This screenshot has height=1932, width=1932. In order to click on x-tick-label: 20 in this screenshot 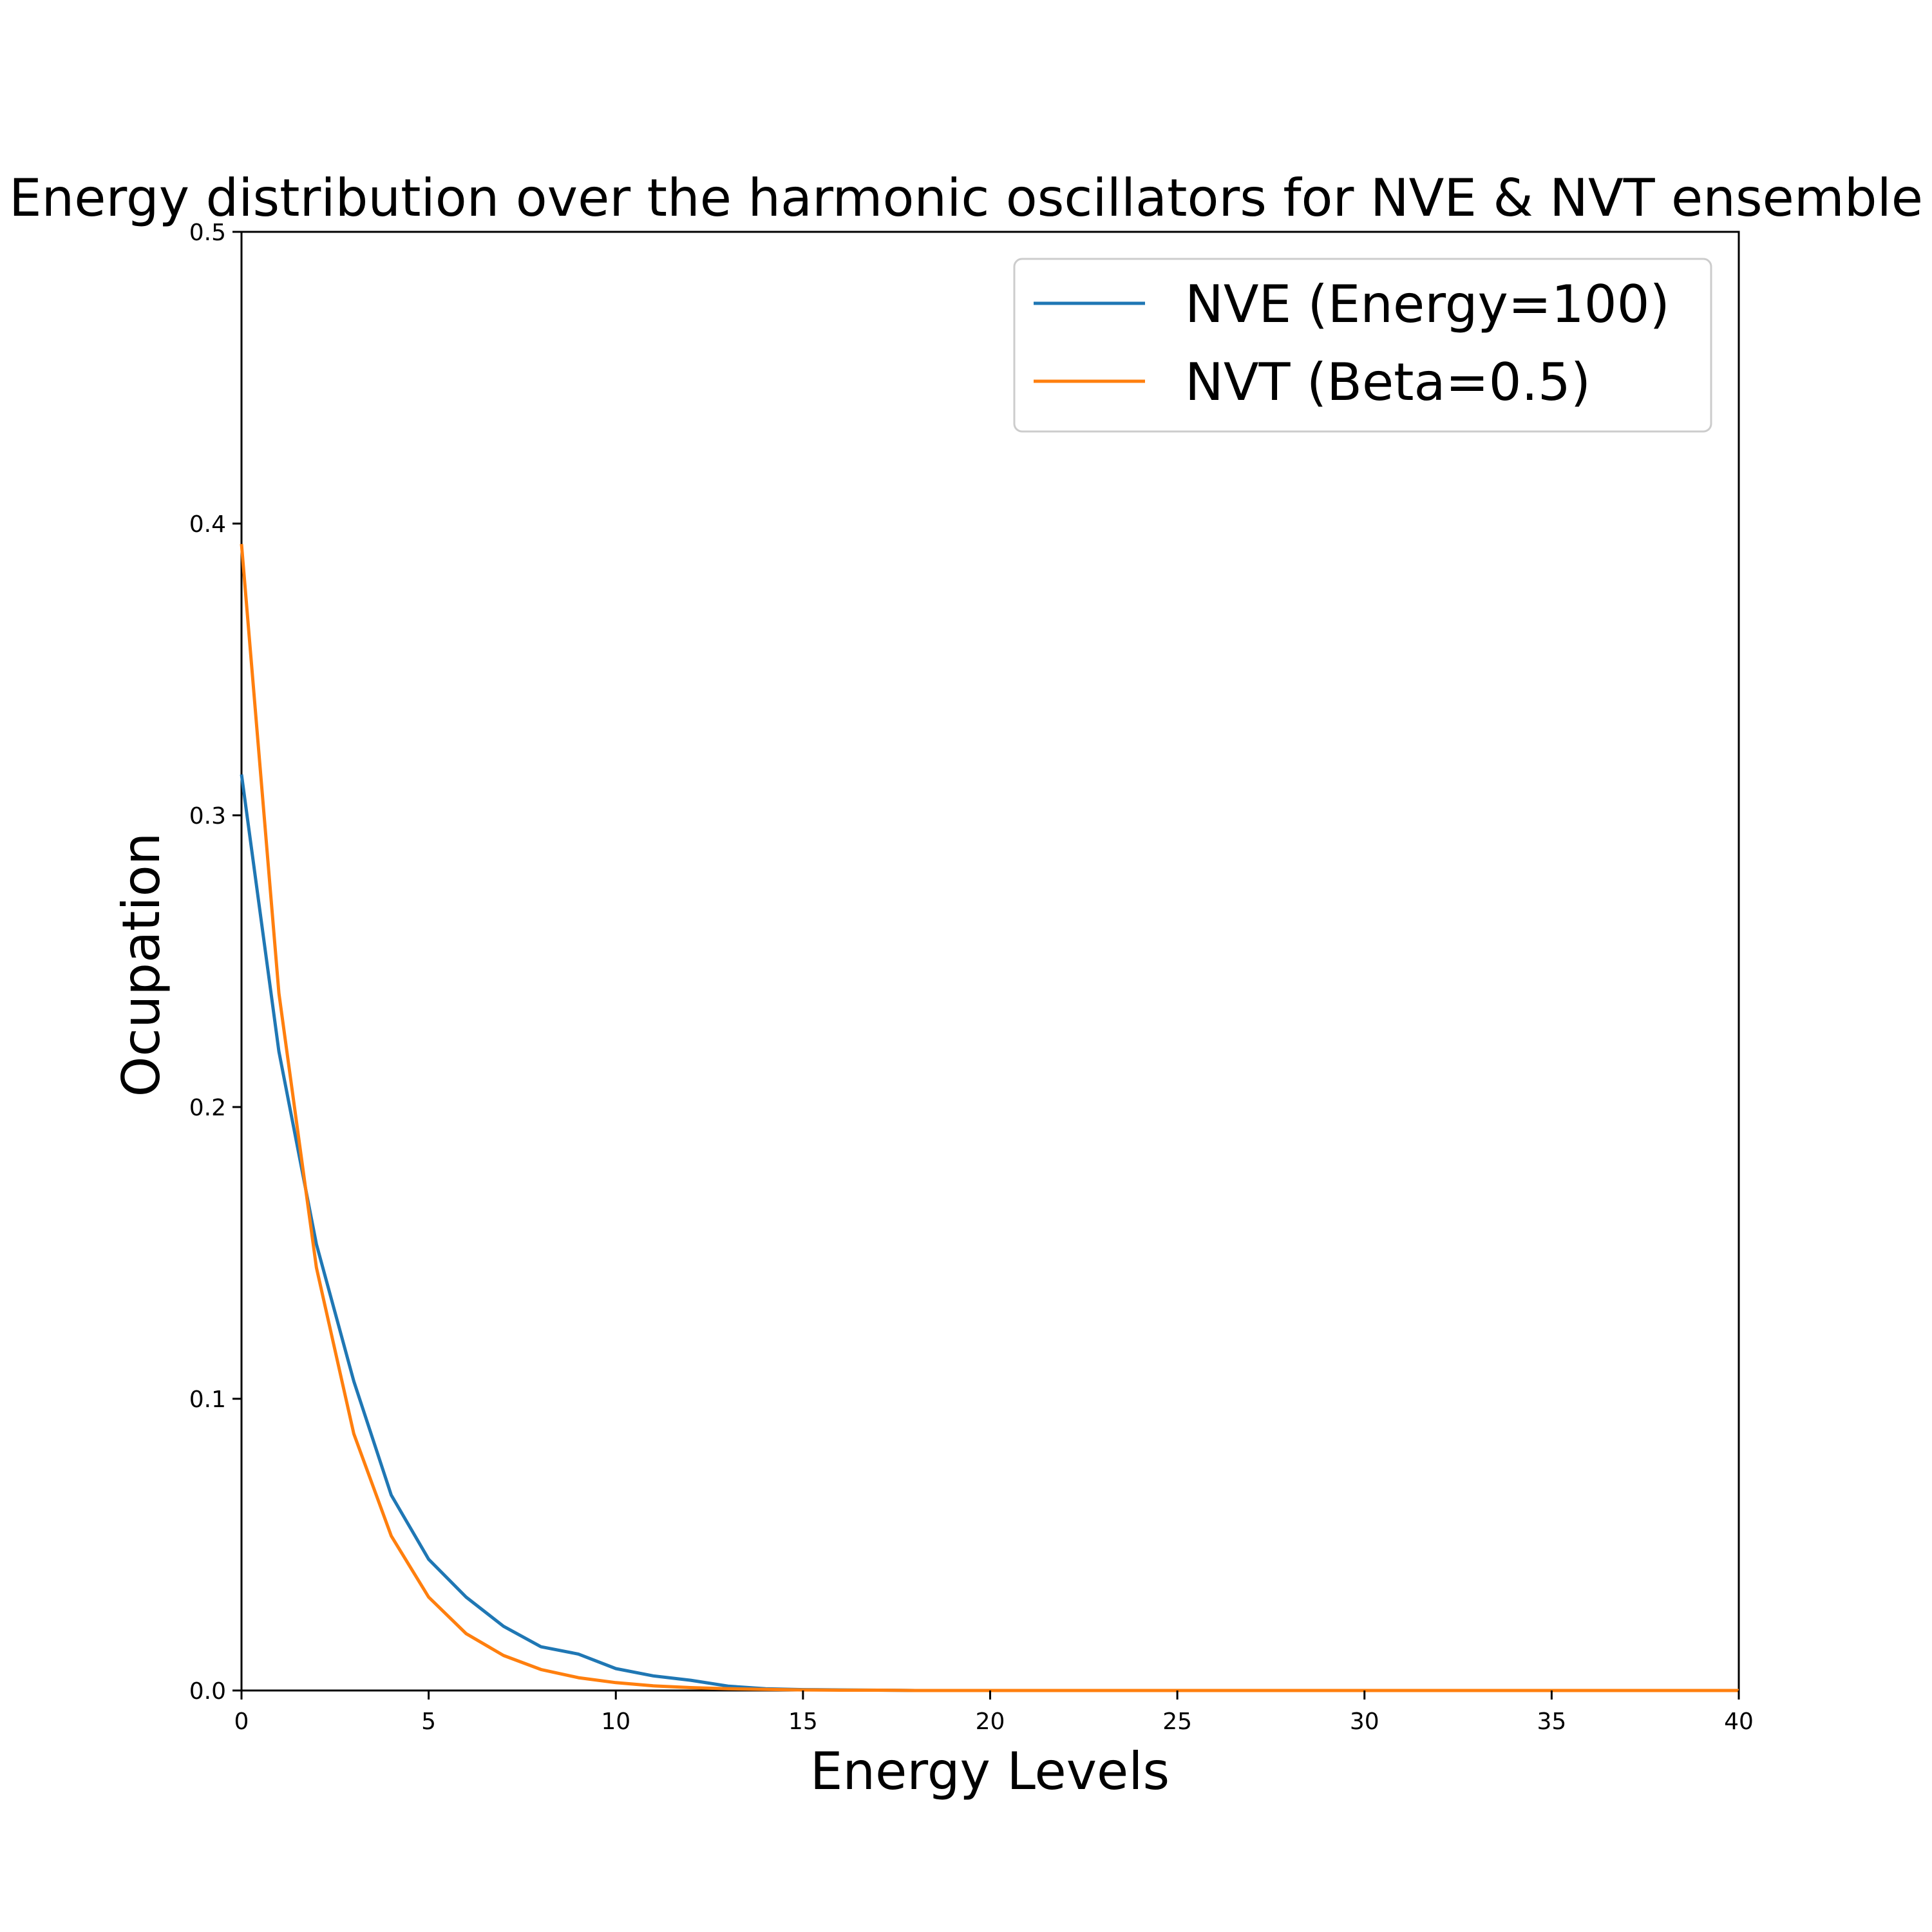, I will do `click(990, 1722)`.